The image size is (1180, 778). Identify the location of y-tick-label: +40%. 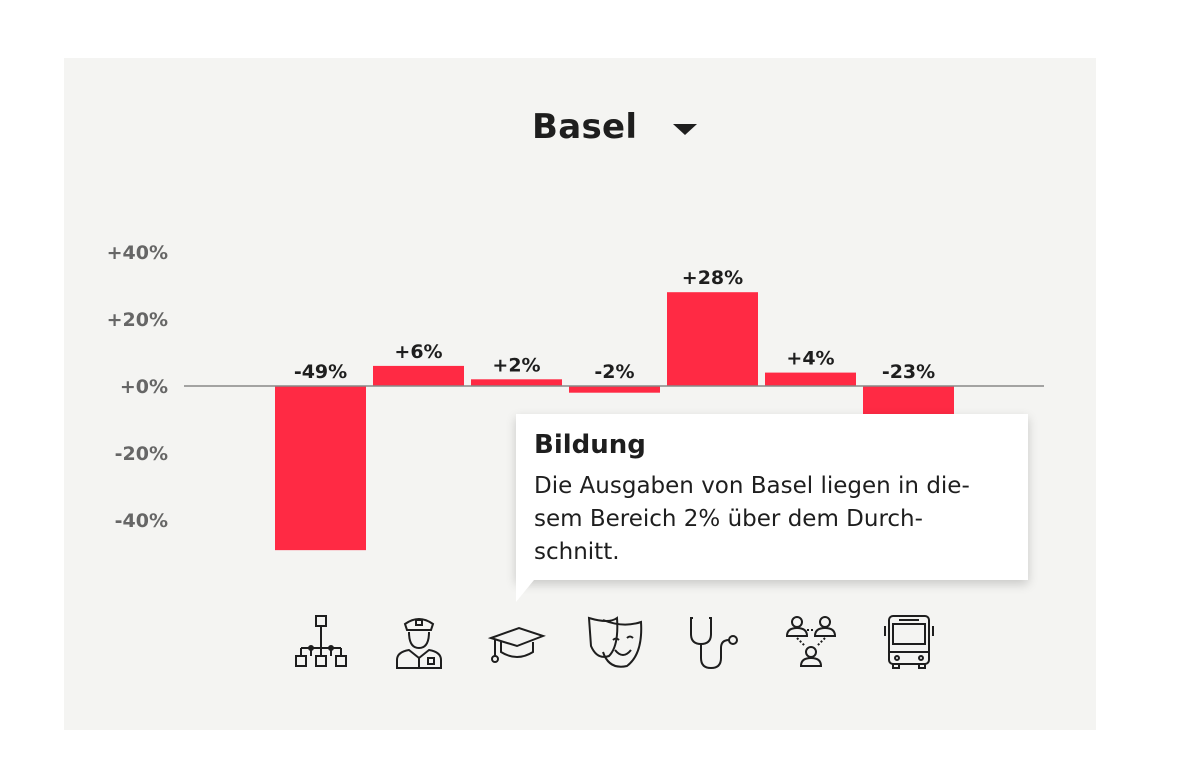
(137, 253).